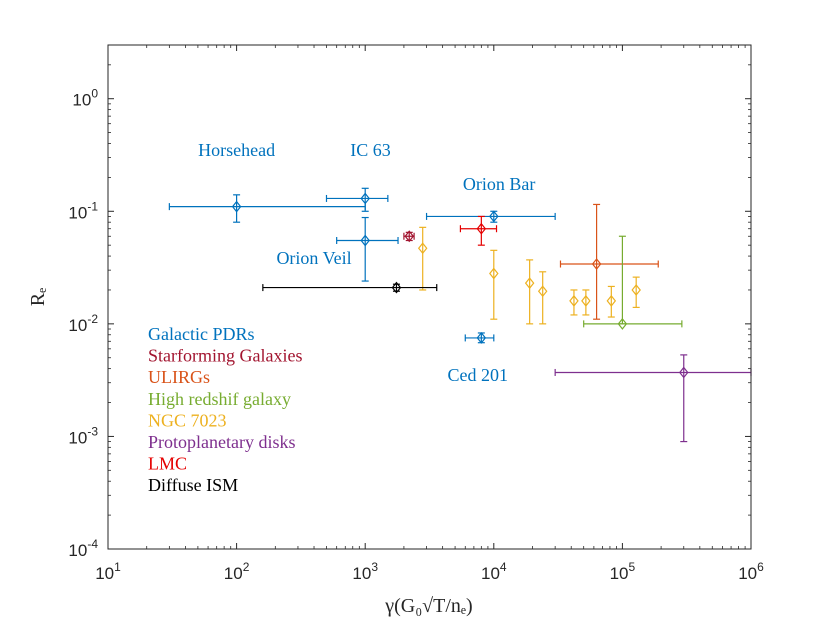  What do you see at coordinates (83, 323) in the screenshot?
I see `y-tick-label: 10⁻²` at bounding box center [83, 323].